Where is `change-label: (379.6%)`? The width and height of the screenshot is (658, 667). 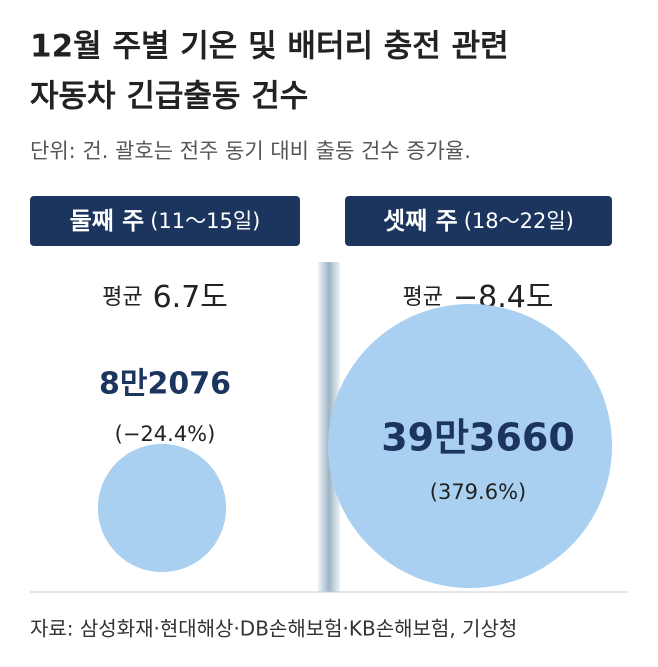 change-label: (379.6%) is located at coordinates (478, 492).